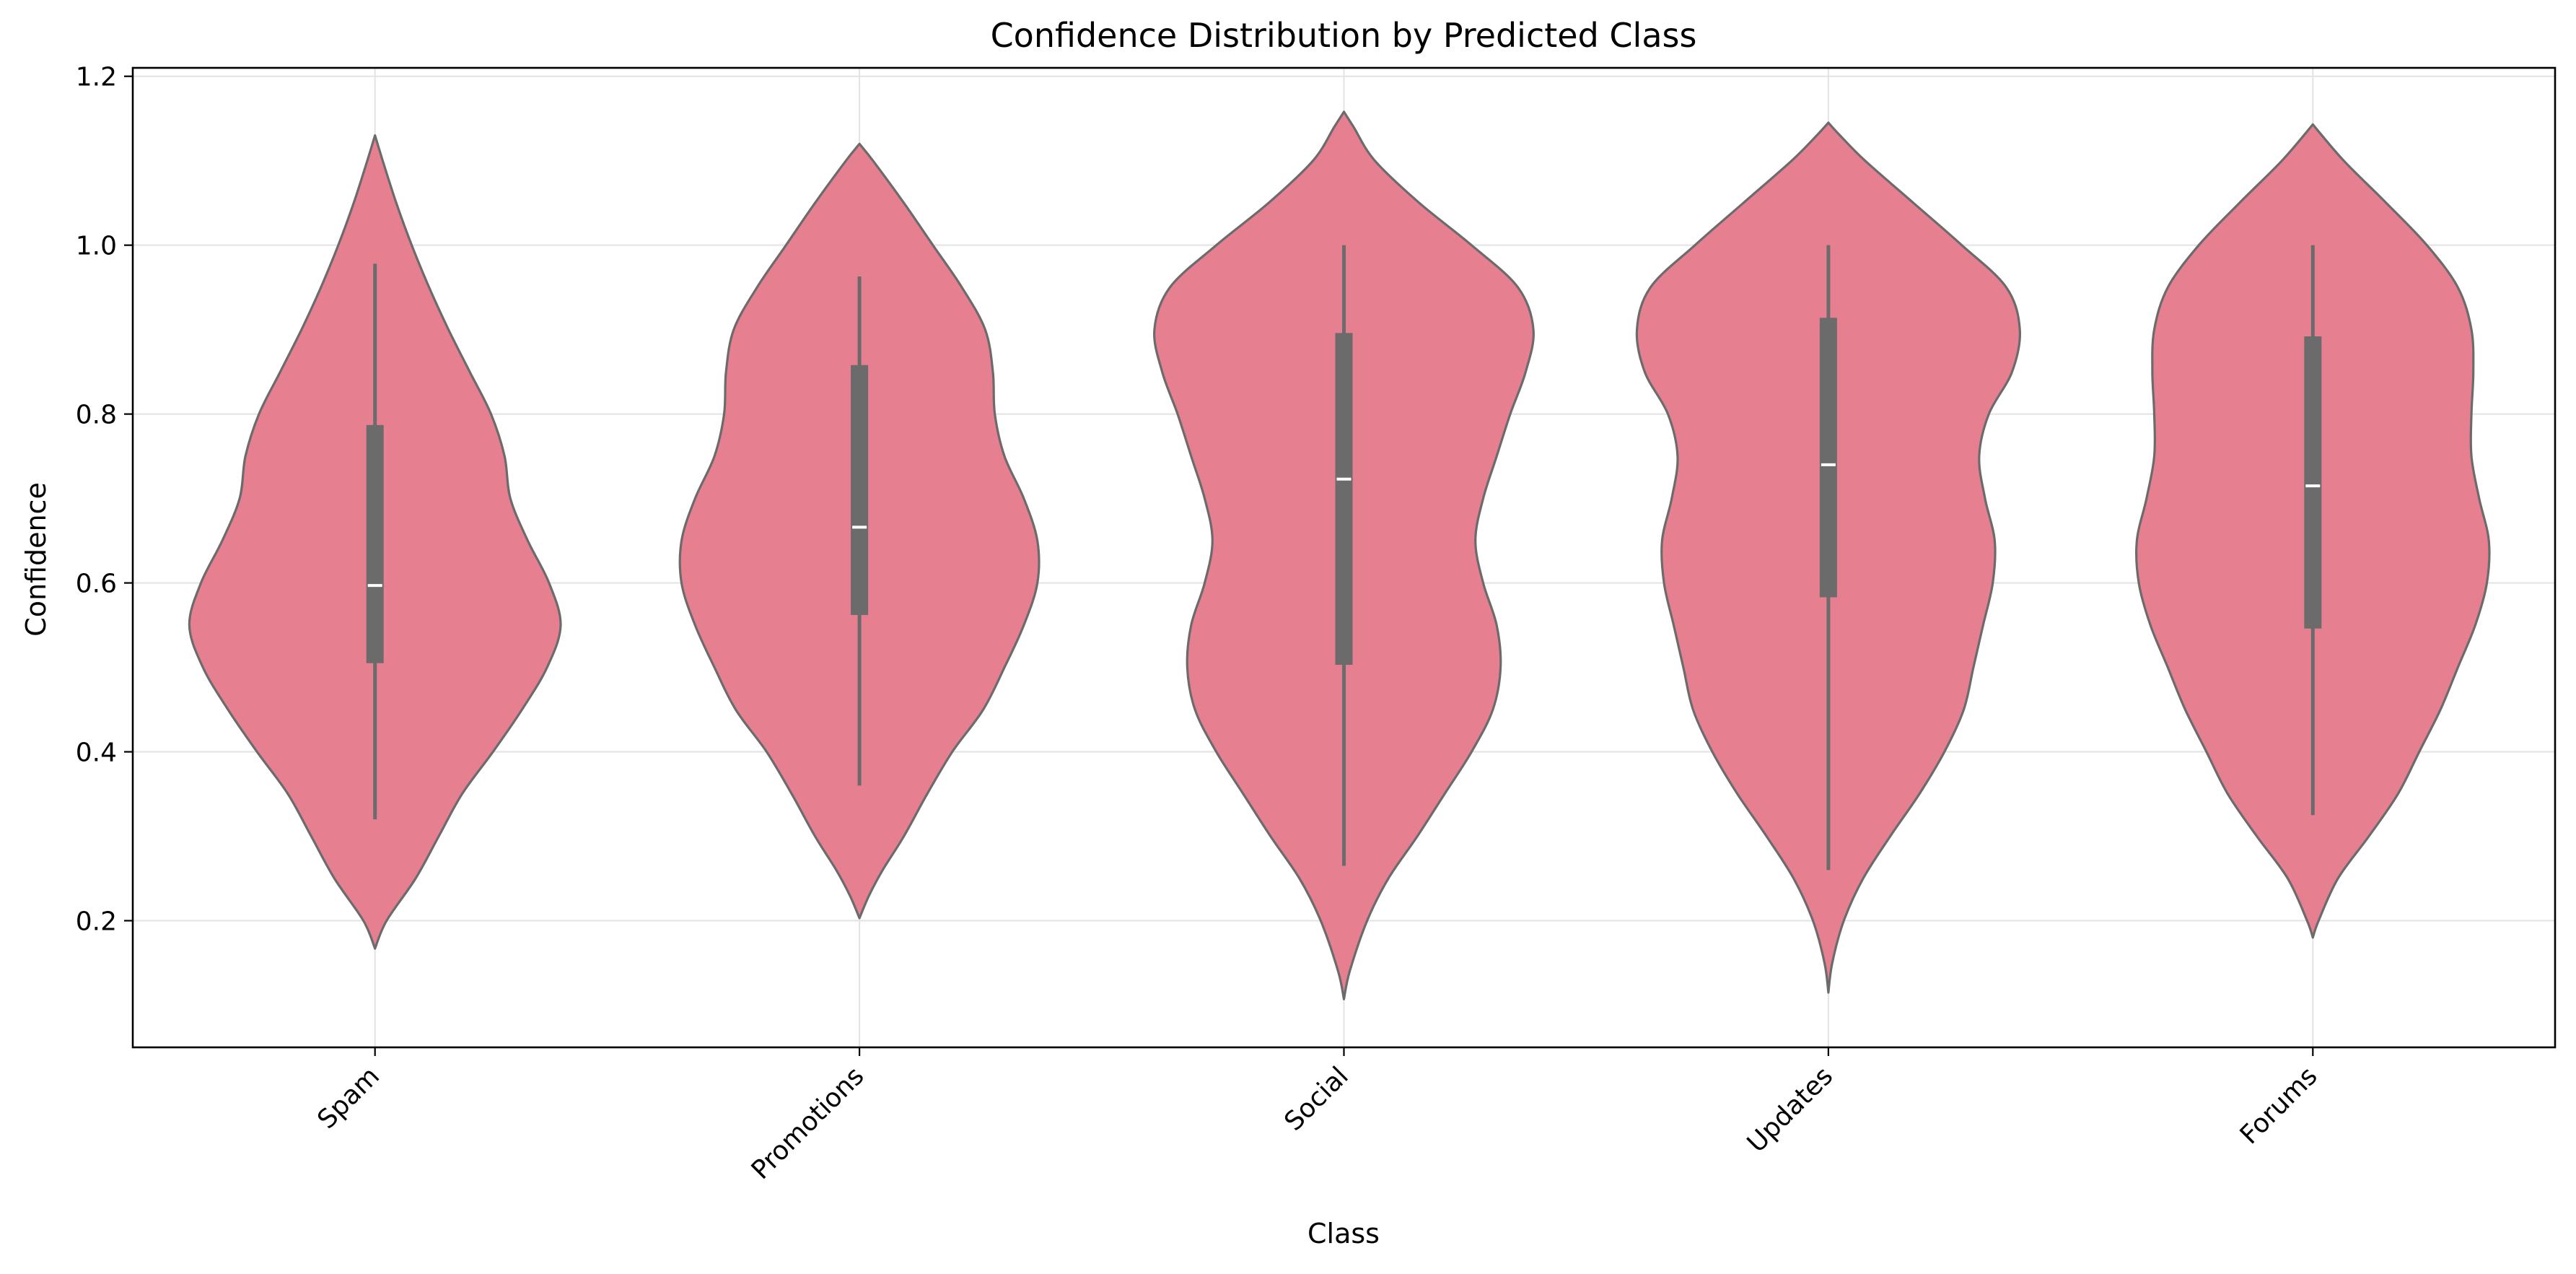  I want to click on violin-forums, so click(2313, 531).